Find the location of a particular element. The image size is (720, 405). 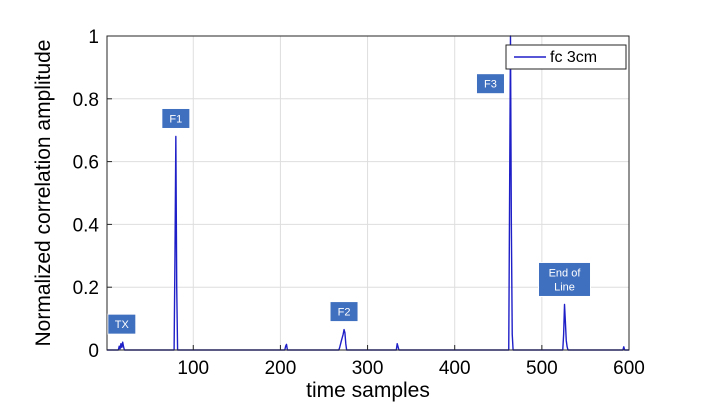

annotation-text: F3 is located at coordinates (490, 85).